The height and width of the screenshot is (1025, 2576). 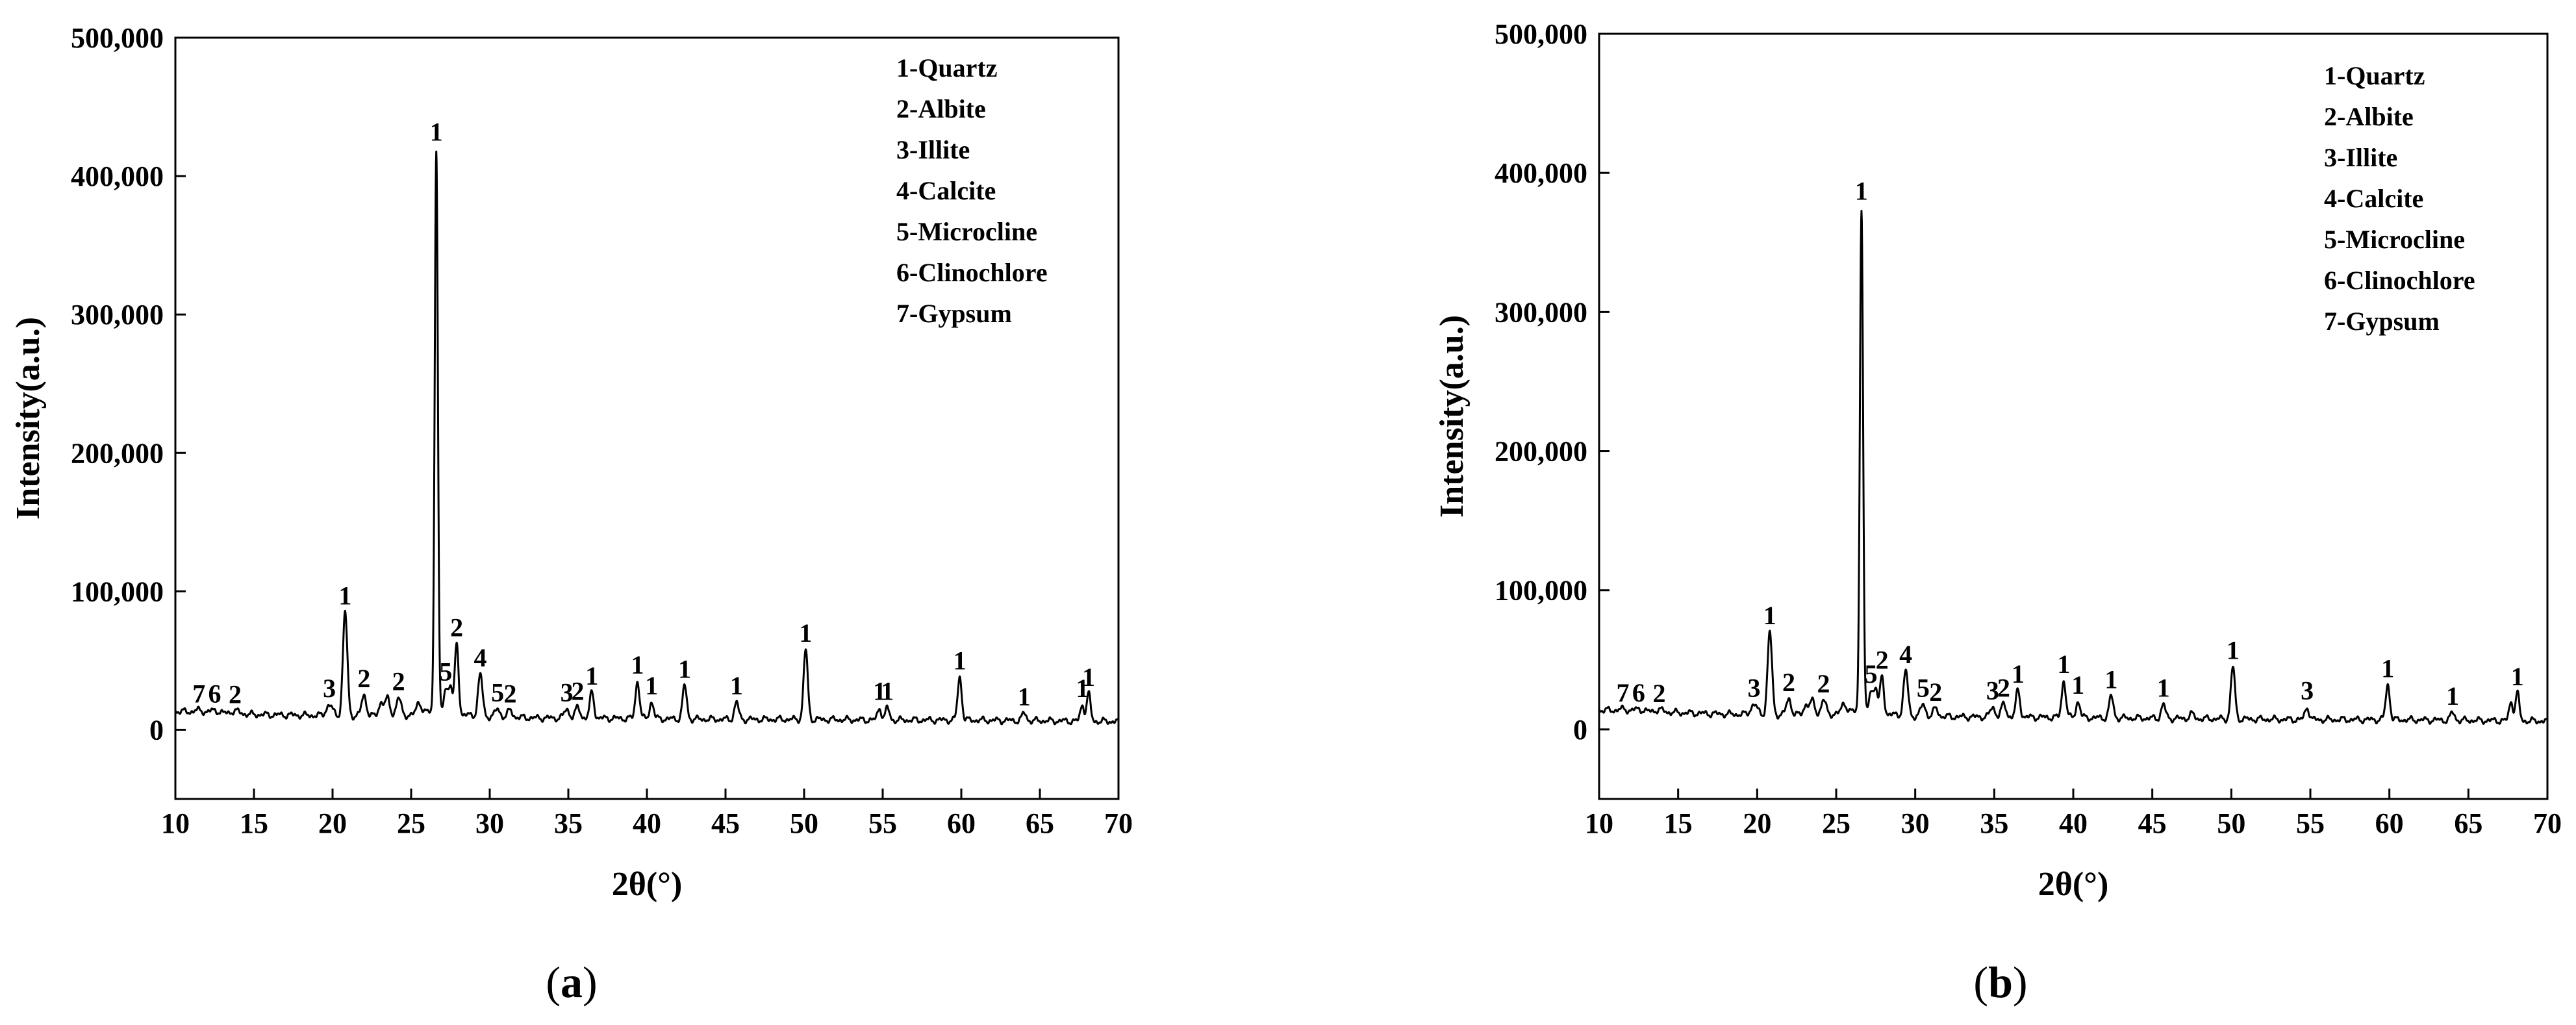 I want to click on p0-legend-entry: 1-Quartz, so click(x=947, y=67).